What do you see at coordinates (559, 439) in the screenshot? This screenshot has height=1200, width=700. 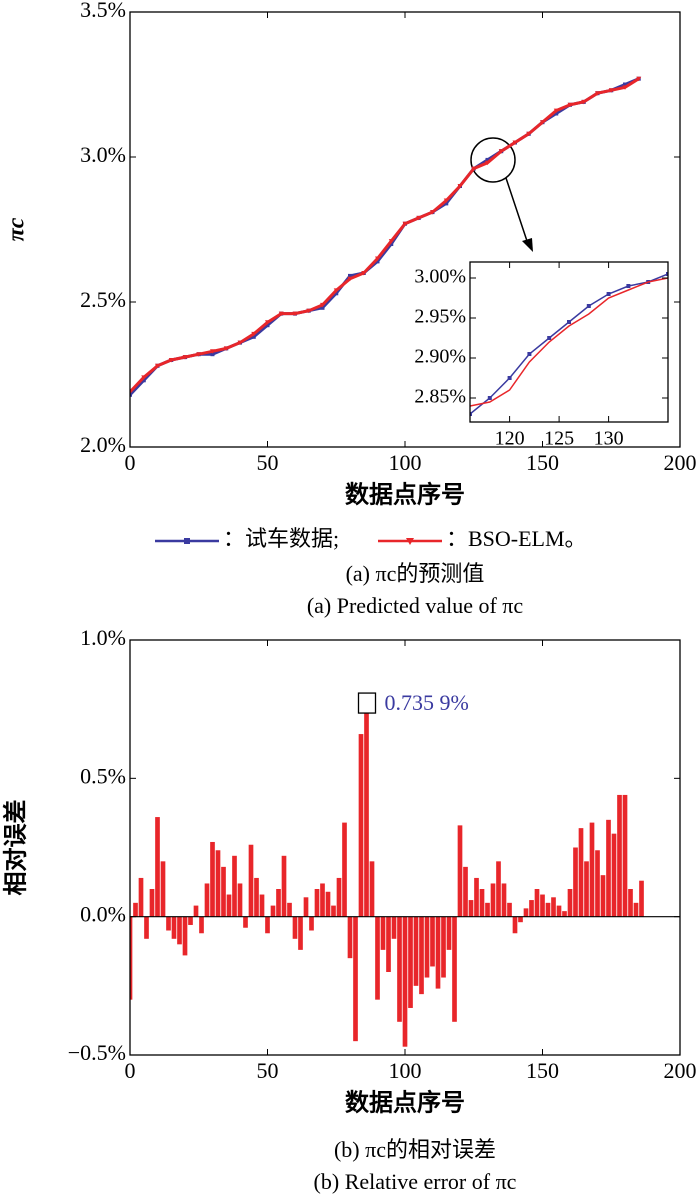 I see `x-tick-label: 125` at bounding box center [559, 439].